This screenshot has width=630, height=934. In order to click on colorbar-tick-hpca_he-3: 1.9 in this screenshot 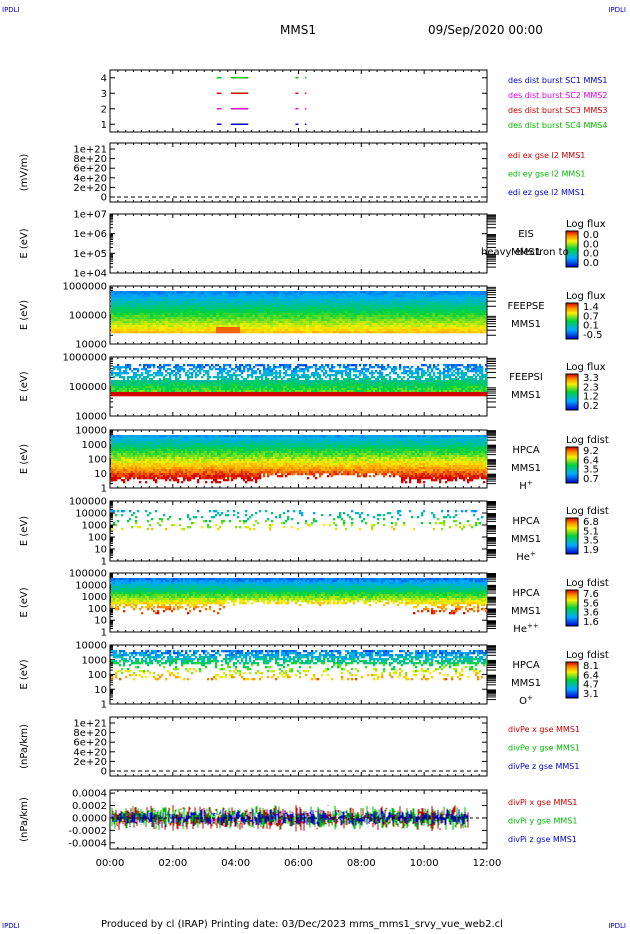, I will do `click(591, 550)`.